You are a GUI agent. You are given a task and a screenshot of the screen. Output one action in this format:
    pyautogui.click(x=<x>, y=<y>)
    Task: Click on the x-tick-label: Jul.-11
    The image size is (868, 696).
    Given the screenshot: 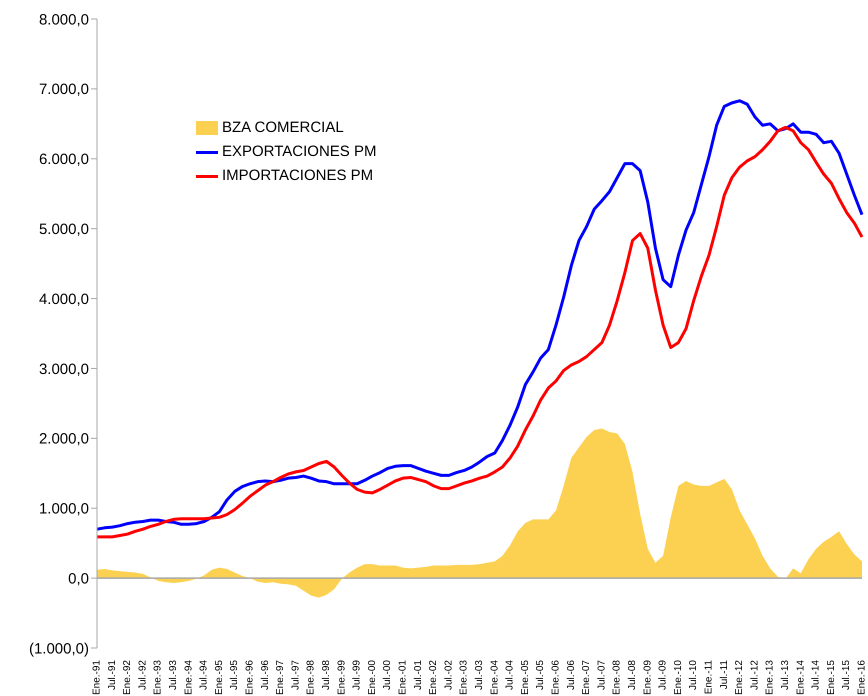 What is the action you would take?
    pyautogui.click(x=724, y=675)
    